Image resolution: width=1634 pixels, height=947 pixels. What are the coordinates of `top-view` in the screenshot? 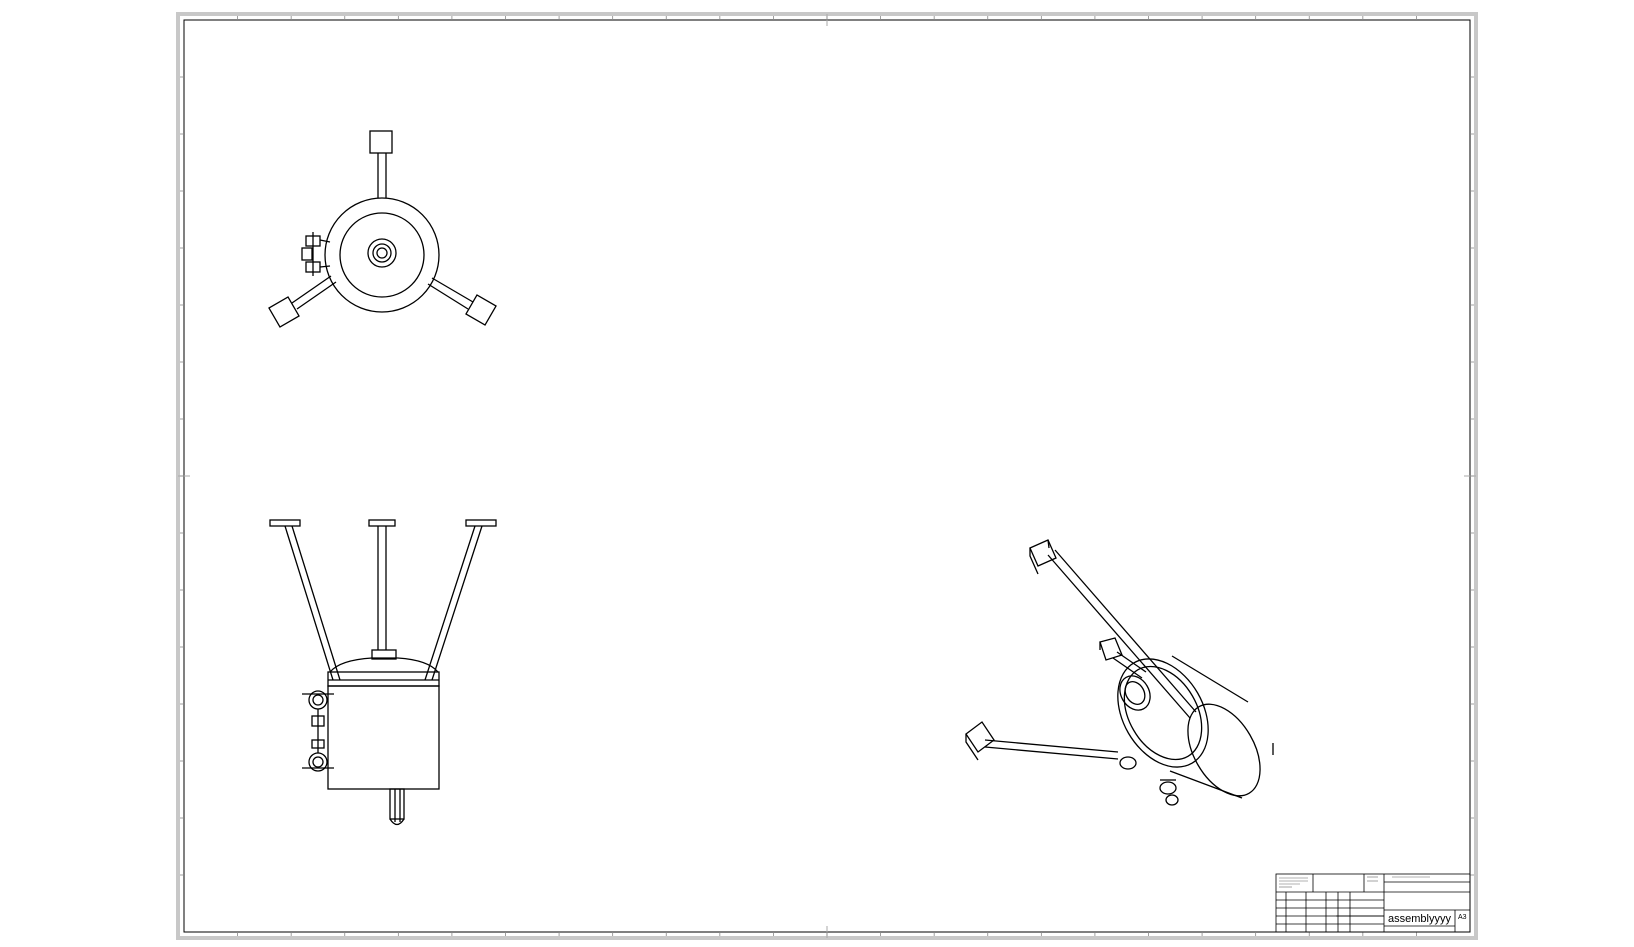 It's located at (382, 229).